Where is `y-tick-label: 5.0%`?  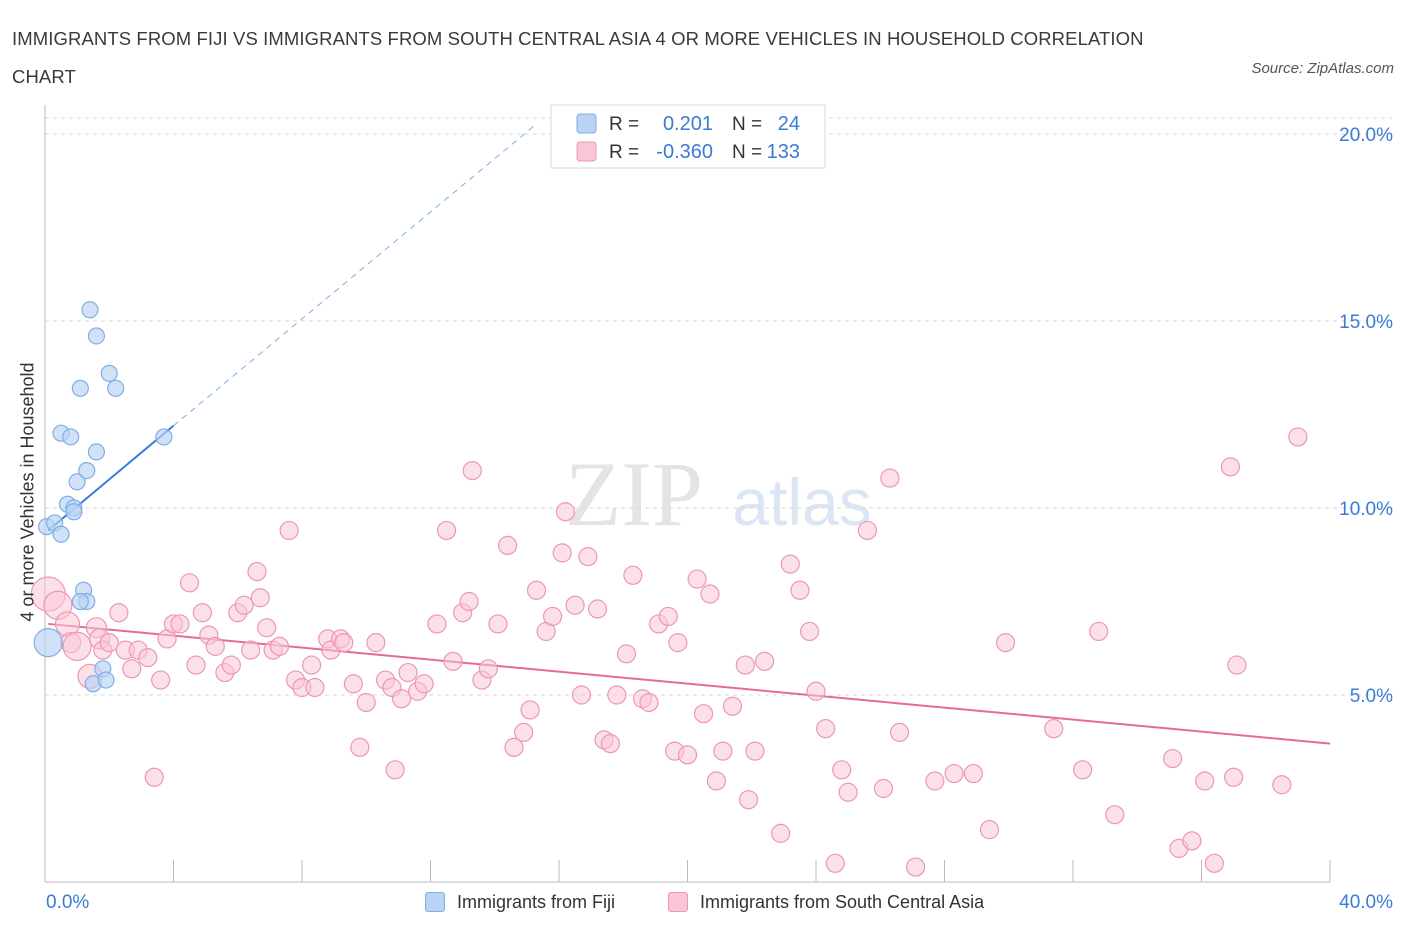 y-tick-label: 5.0% is located at coordinates (1371, 696).